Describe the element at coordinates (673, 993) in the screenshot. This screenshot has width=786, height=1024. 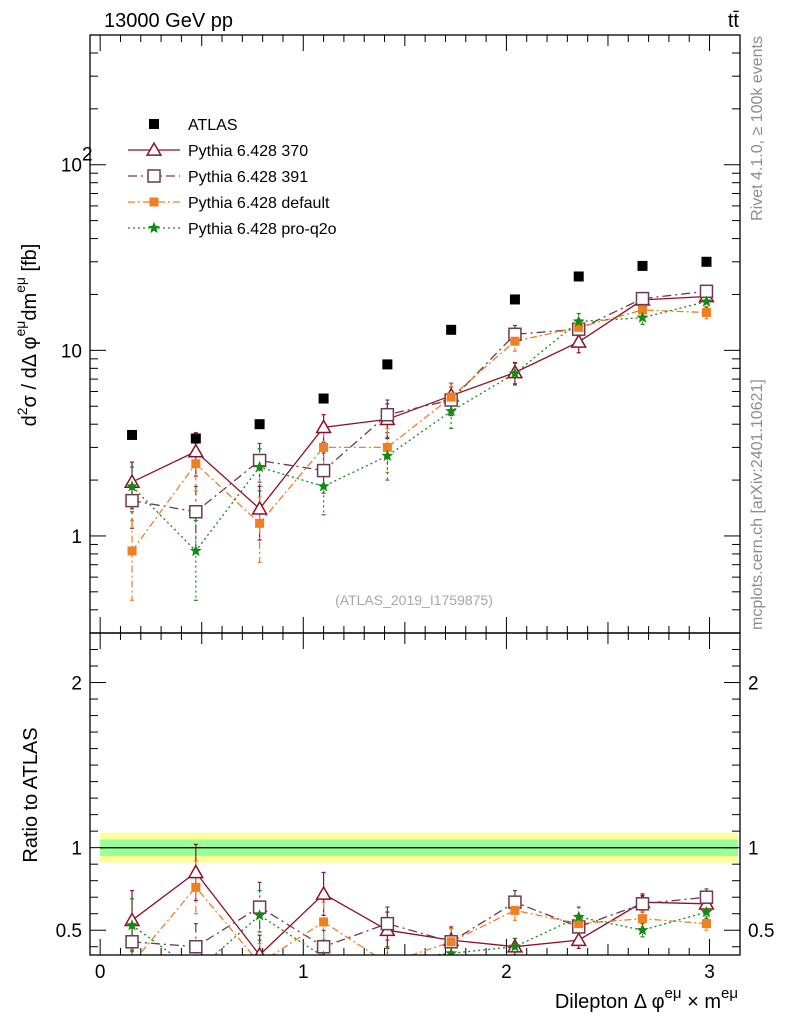
I see `xlabel-sup1: eμ` at that location.